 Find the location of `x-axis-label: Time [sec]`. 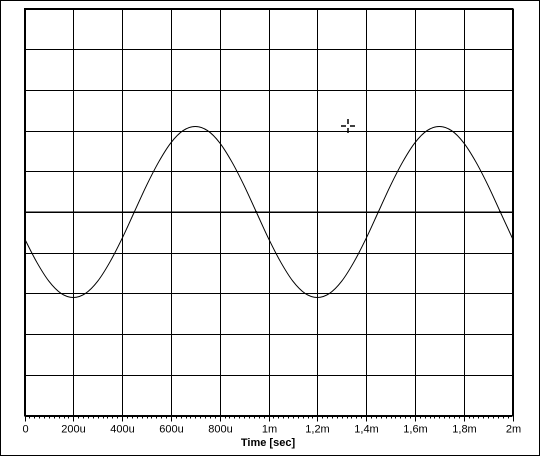

x-axis-label: Time [sec] is located at coordinates (268, 443).